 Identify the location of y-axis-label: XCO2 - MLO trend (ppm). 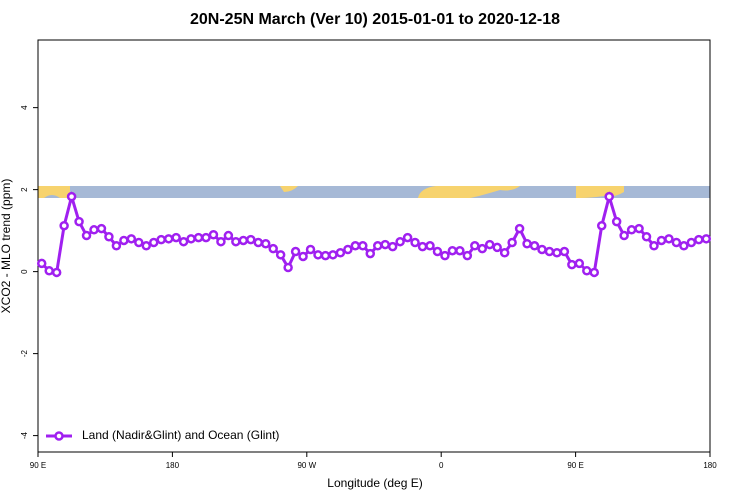
(6, 246).